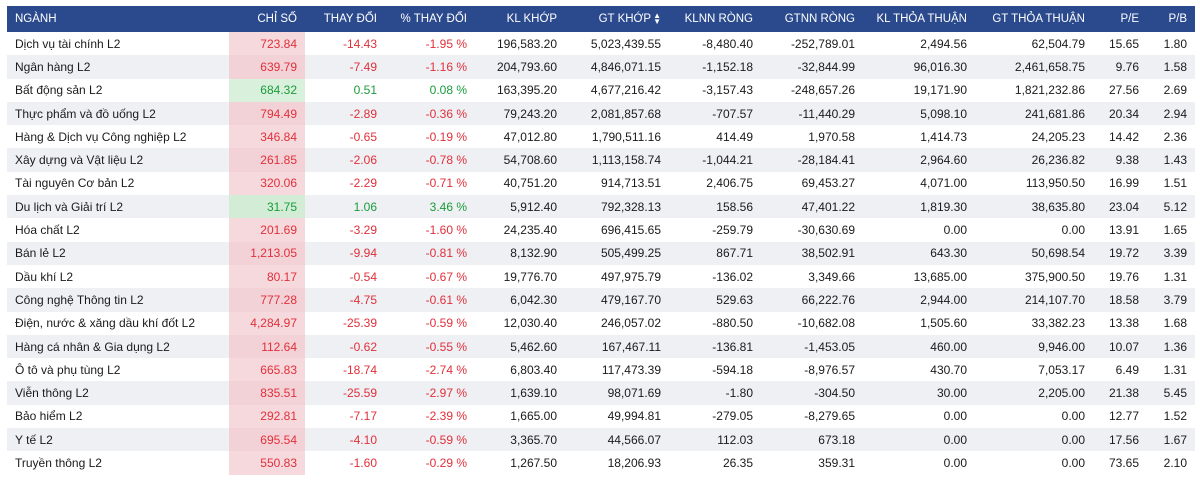  I want to click on pb-value: 1.36, so click(1175, 346).